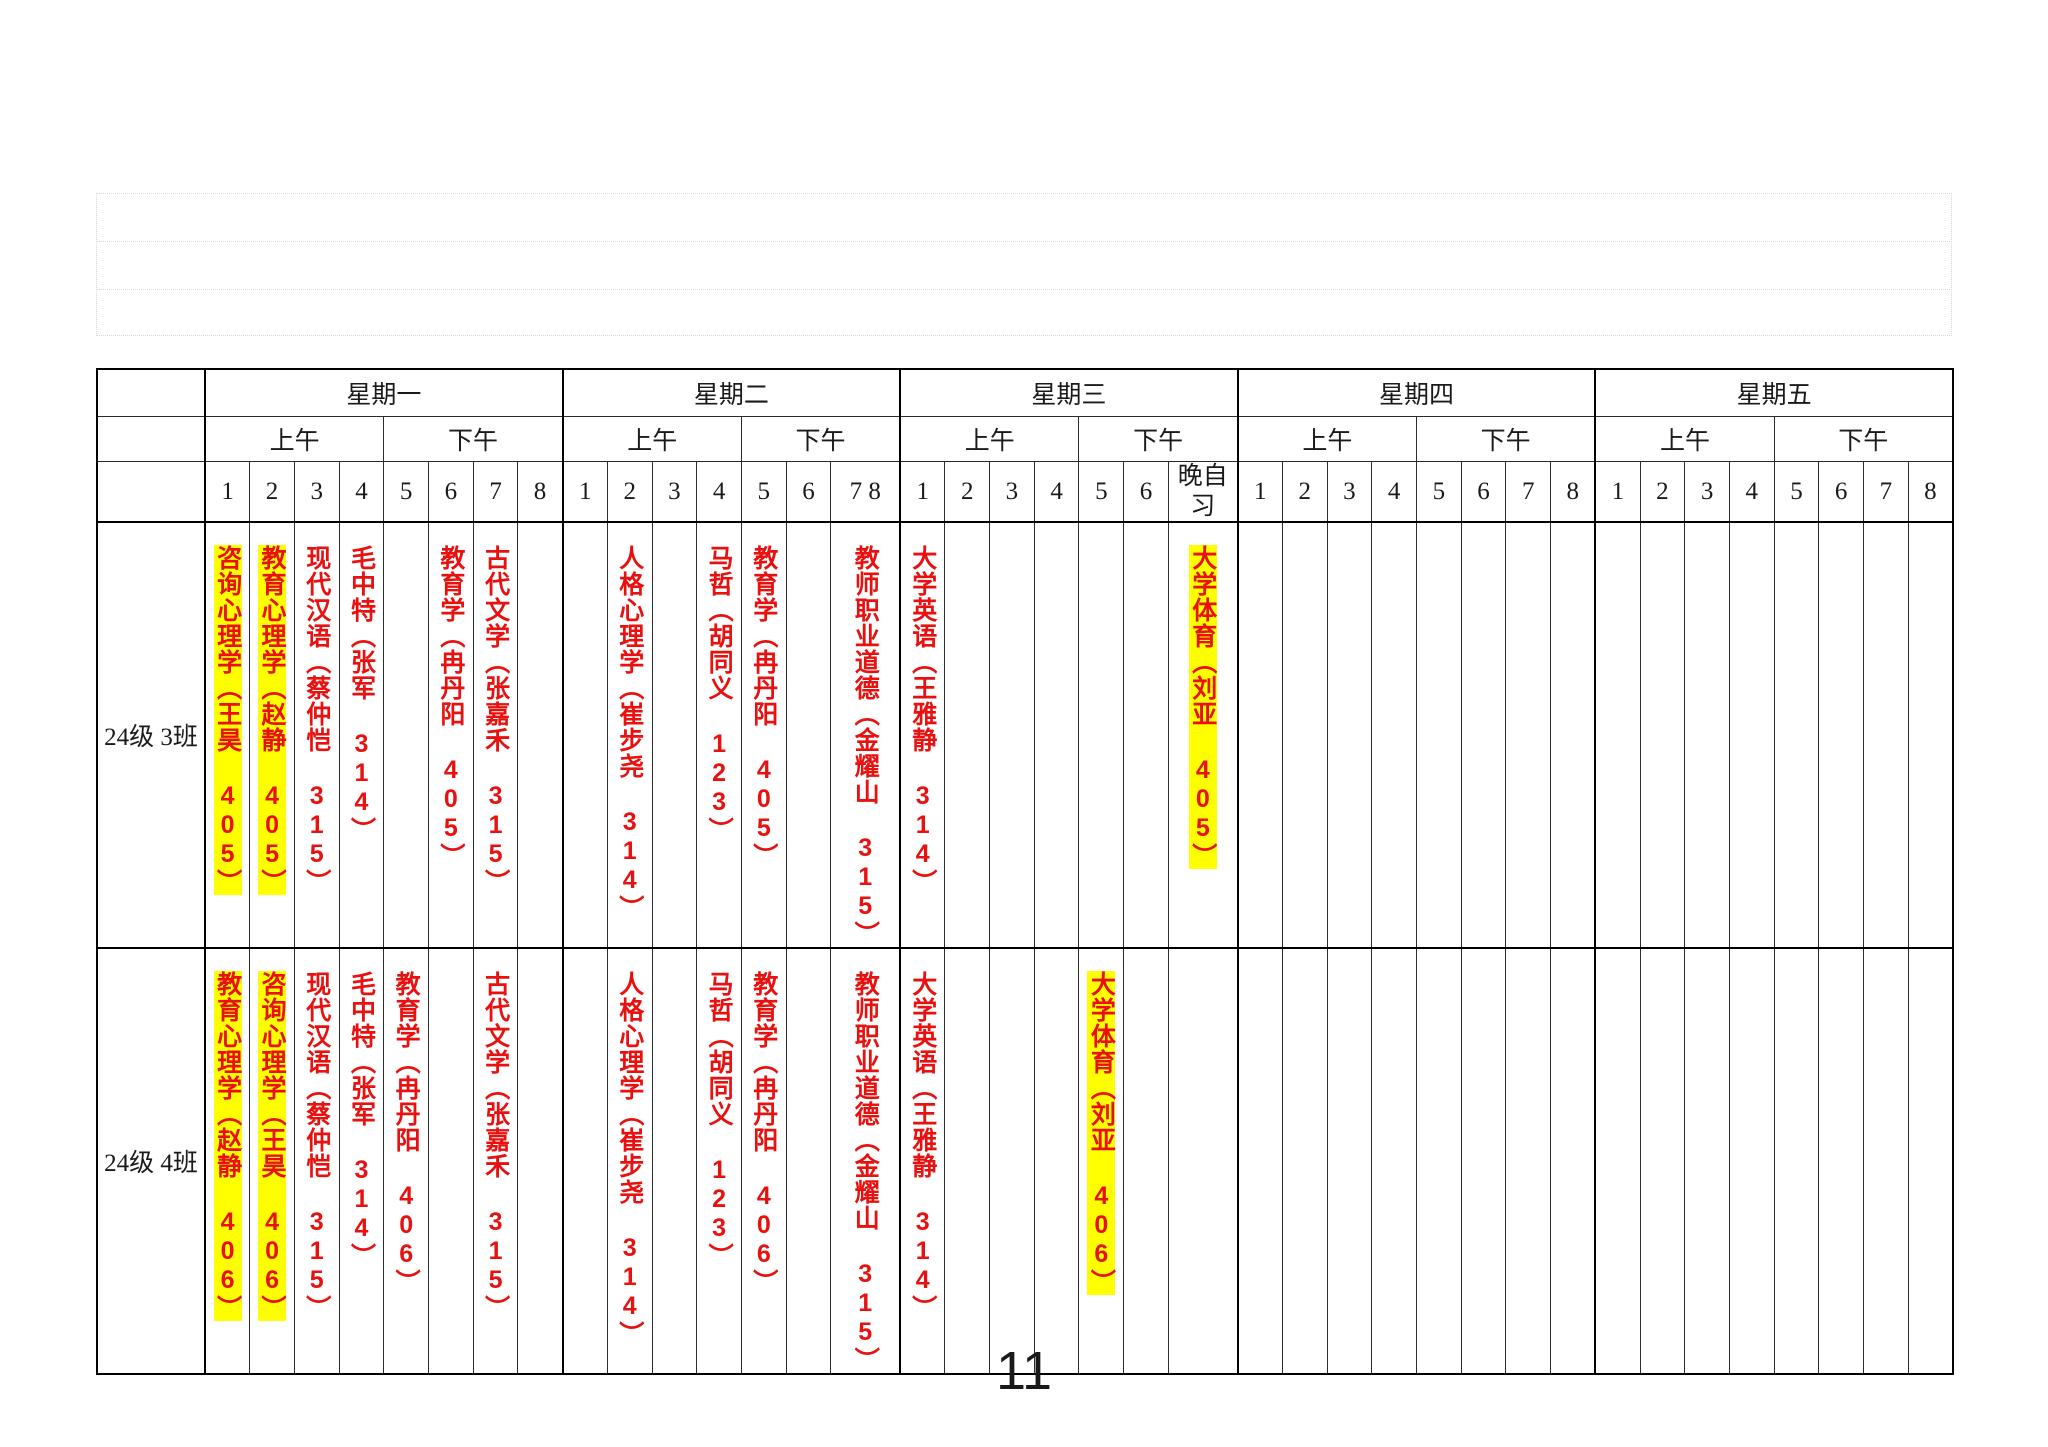  What do you see at coordinates (1203, 492) in the screenshot?
I see `period-cell-3-晚自习: 晚自习` at bounding box center [1203, 492].